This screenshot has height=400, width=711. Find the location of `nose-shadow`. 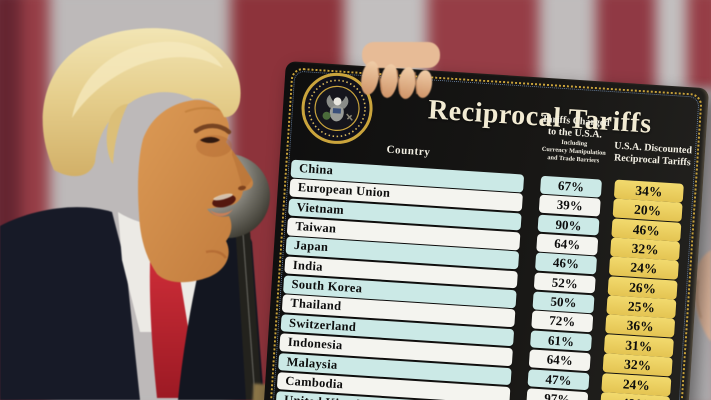

nose-shadow is located at coordinates (242, 170).